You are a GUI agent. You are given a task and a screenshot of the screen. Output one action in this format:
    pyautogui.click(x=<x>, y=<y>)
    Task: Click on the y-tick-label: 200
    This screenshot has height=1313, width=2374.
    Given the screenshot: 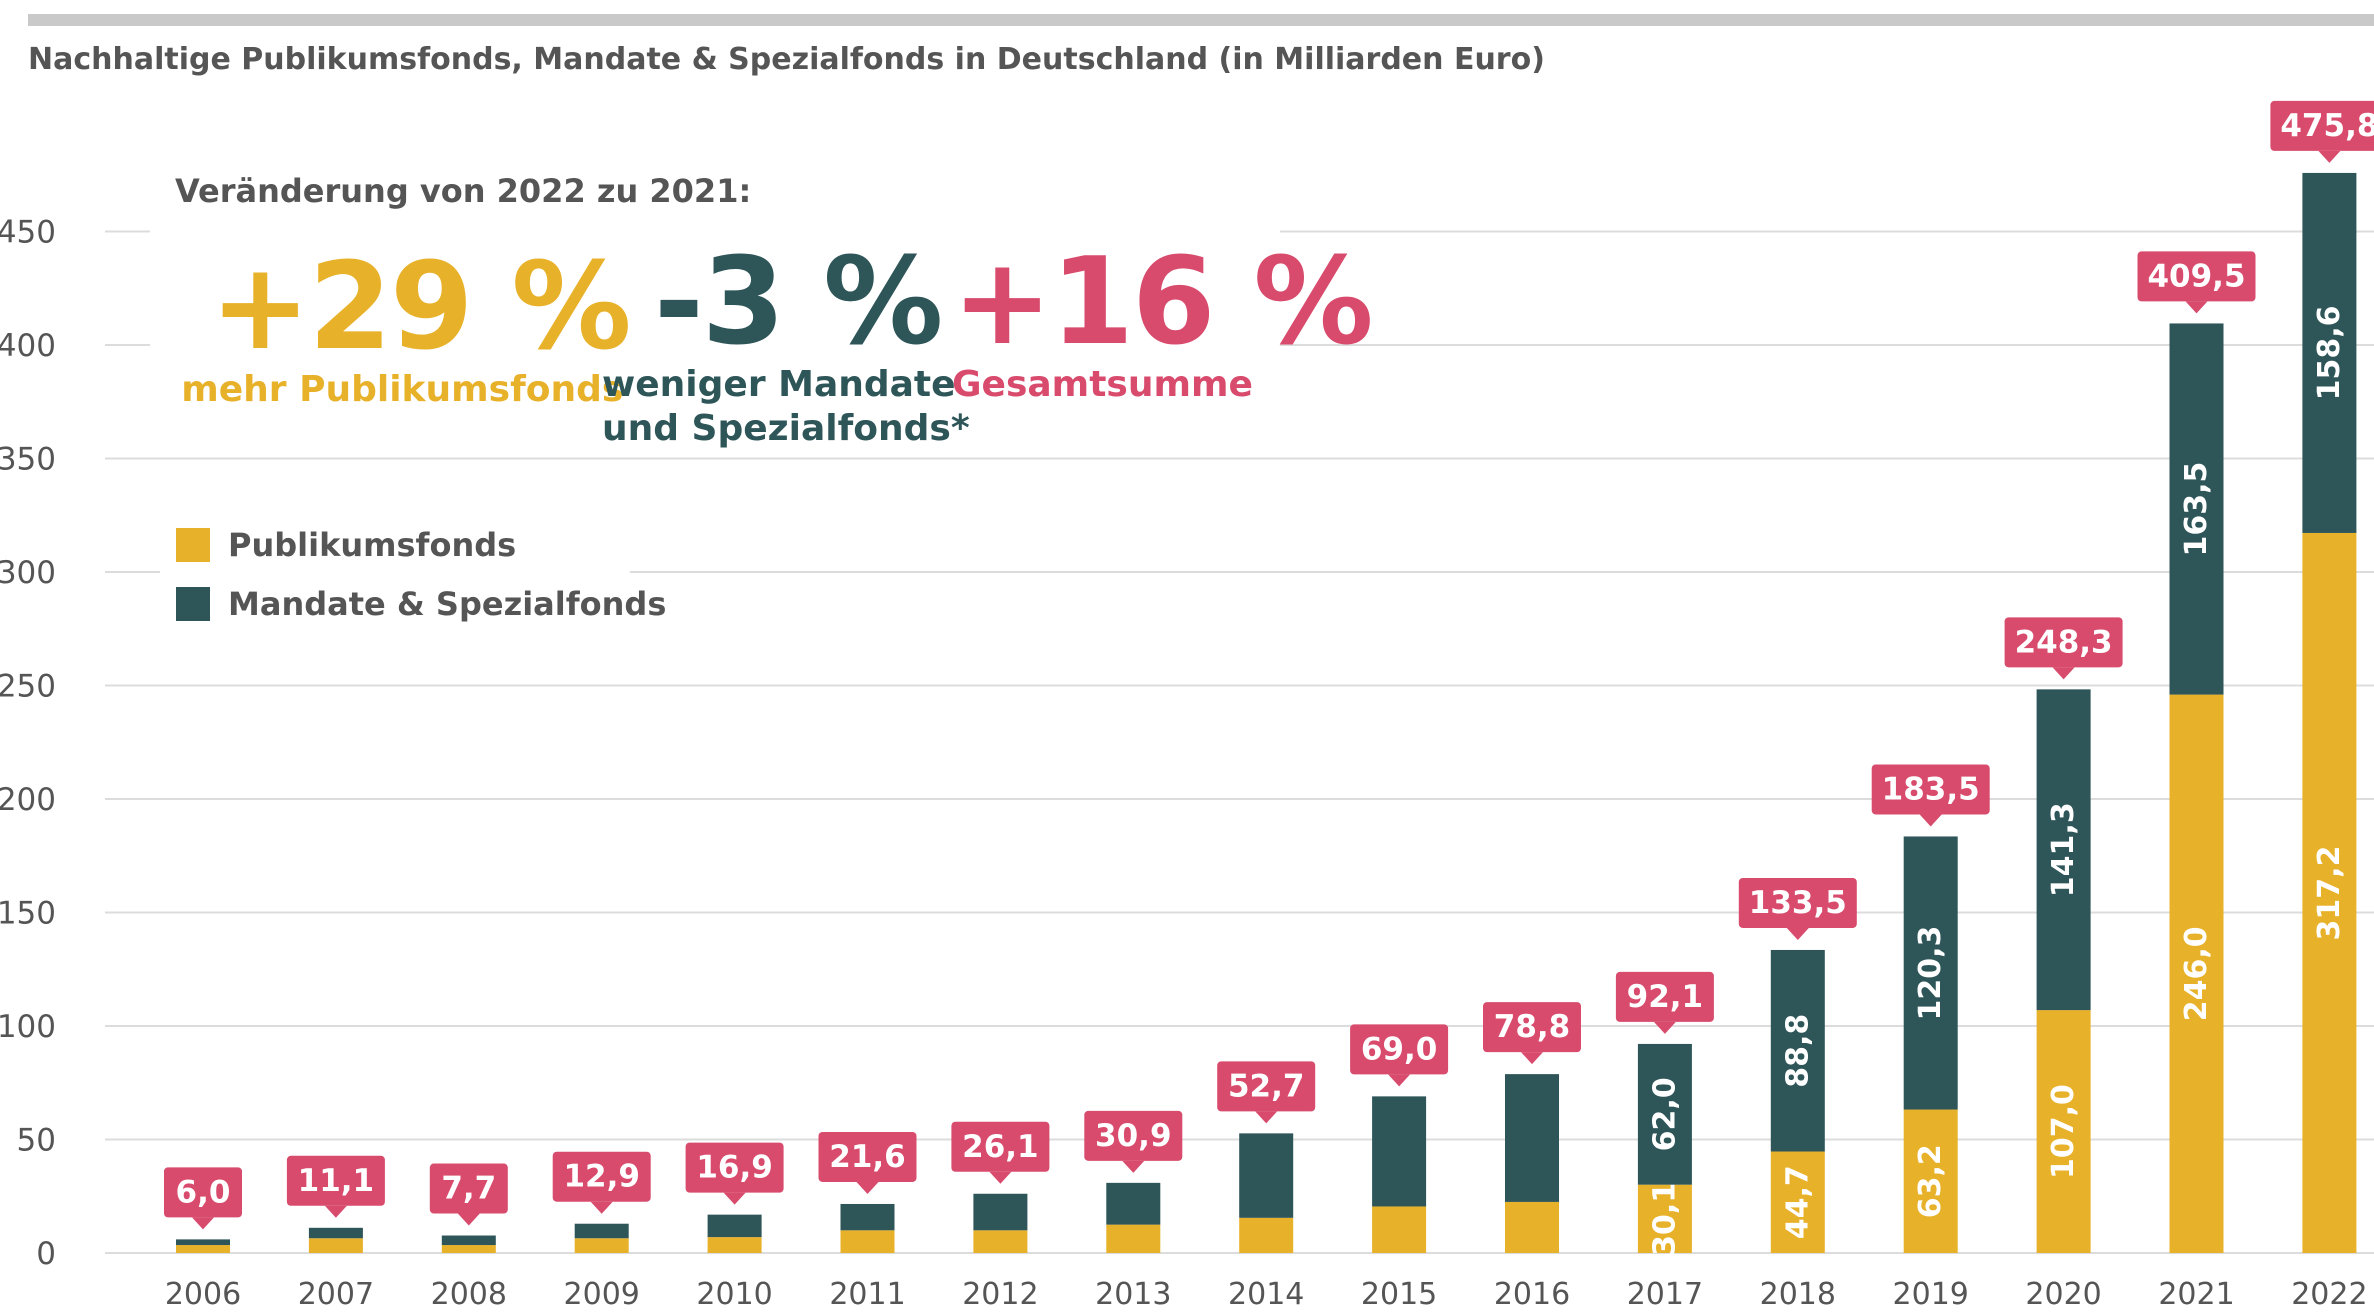 What is the action you would take?
    pyautogui.click(x=28, y=800)
    